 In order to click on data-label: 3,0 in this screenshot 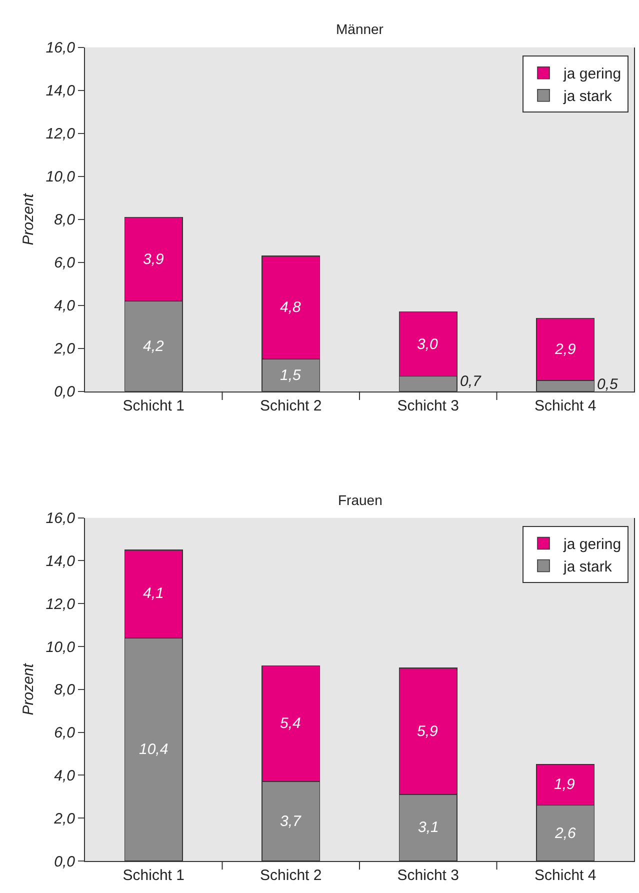, I will do `click(428, 344)`.